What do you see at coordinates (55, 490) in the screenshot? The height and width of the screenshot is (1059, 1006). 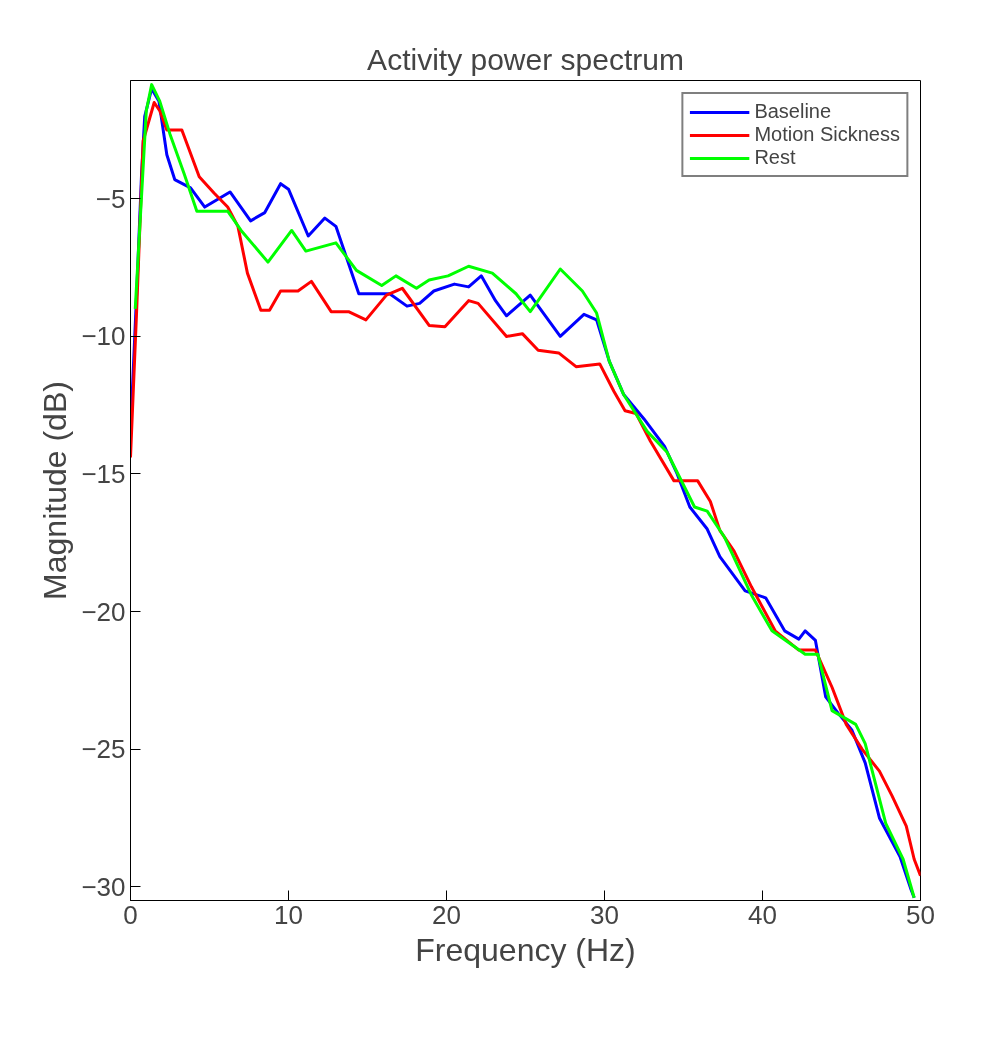 I see `y-axis-title: Magnitude (dB)` at bounding box center [55, 490].